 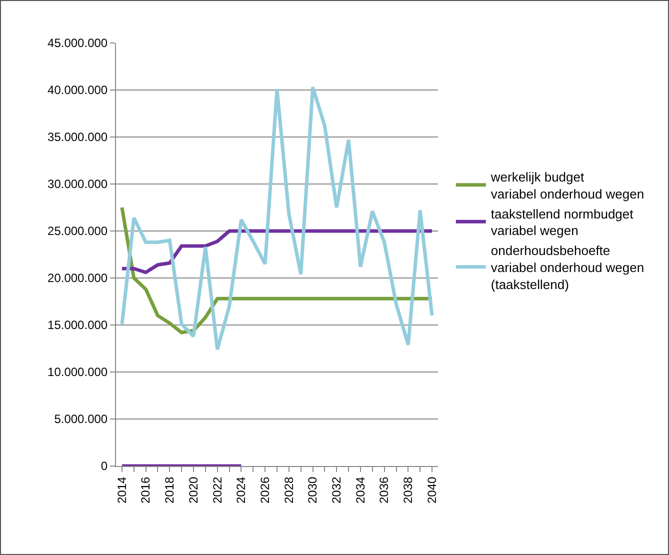 What do you see at coordinates (431, 490) in the screenshot?
I see `x-tick-label: 2040` at bounding box center [431, 490].